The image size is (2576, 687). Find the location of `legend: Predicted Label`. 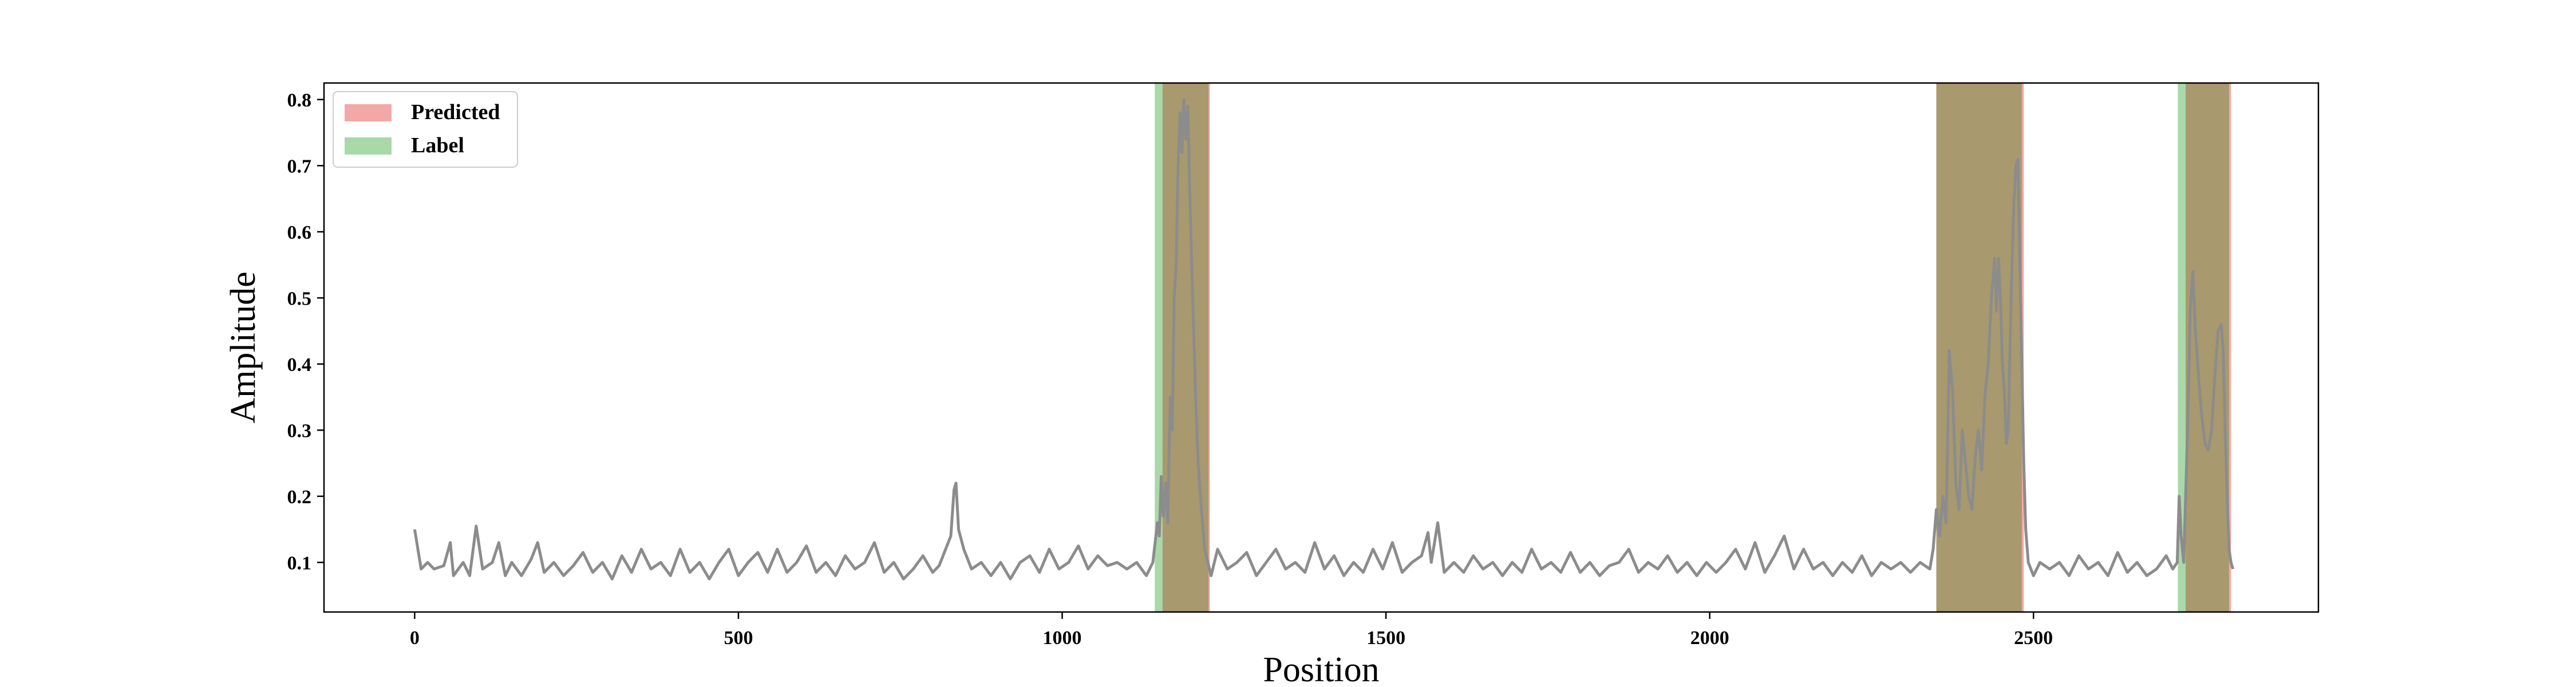

legend: Predicted Label is located at coordinates (425, 129).